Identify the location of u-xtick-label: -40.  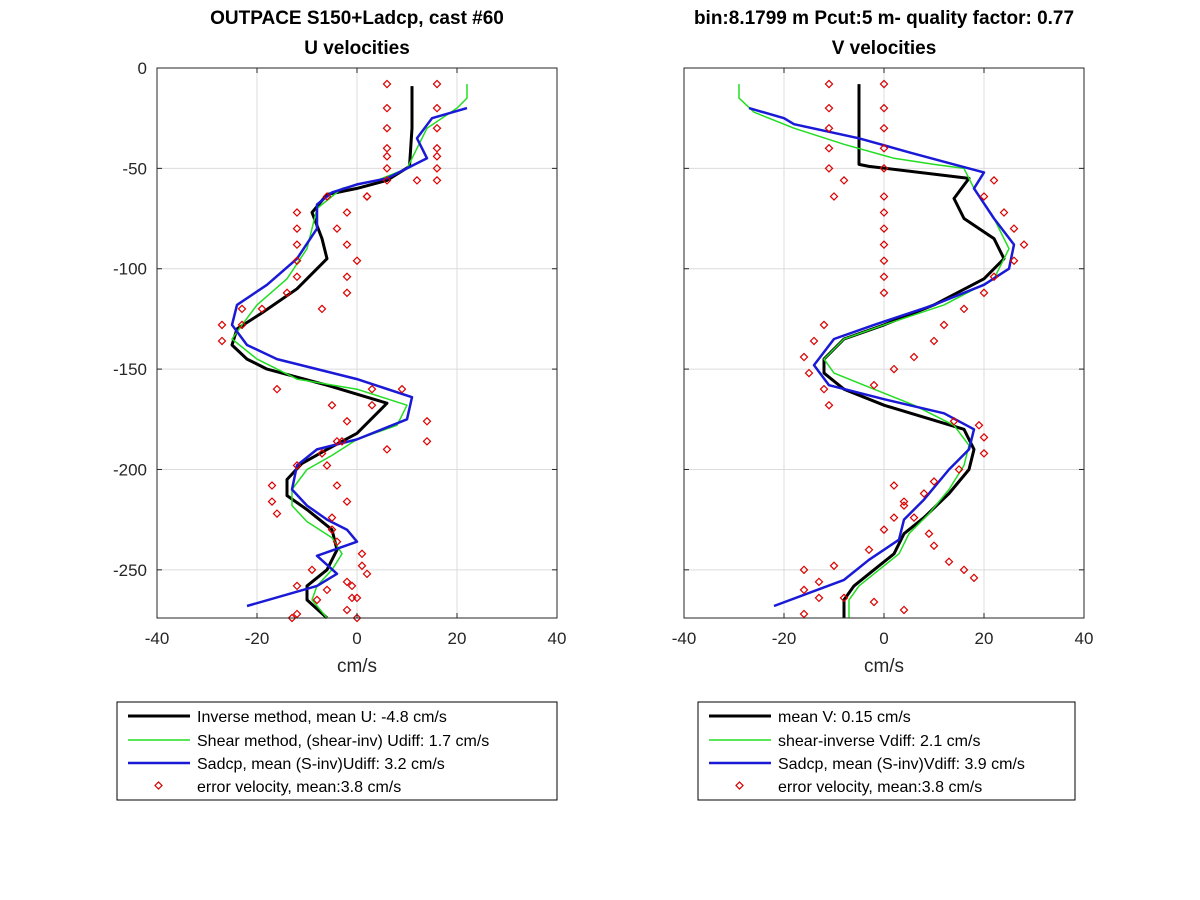
(157, 638).